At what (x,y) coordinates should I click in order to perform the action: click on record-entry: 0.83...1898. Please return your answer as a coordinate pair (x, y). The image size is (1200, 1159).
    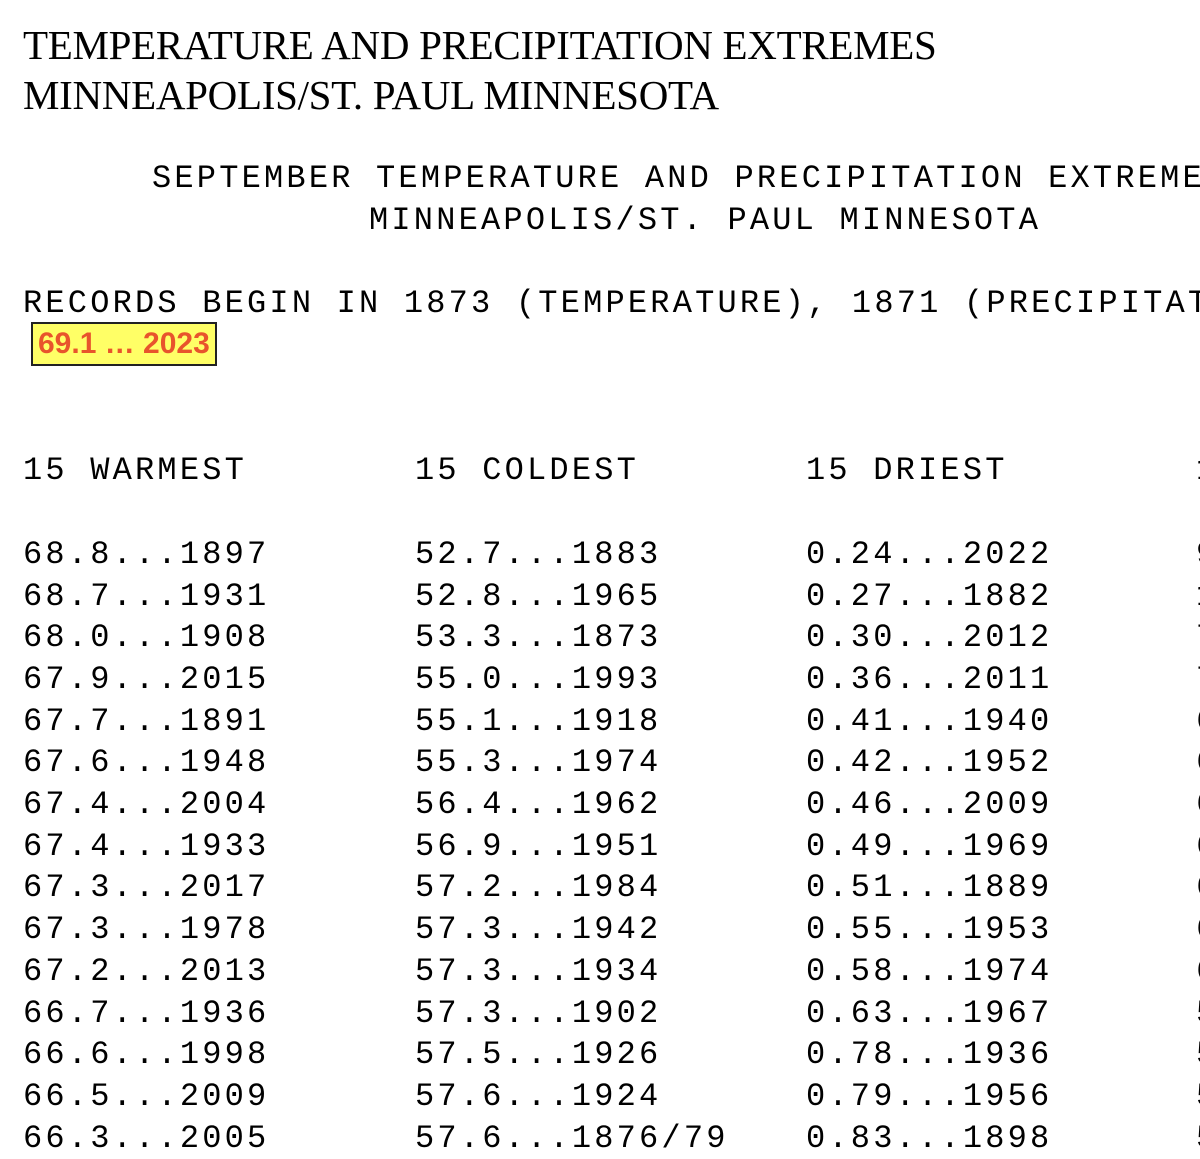
    Looking at the image, I should click on (929, 1138).